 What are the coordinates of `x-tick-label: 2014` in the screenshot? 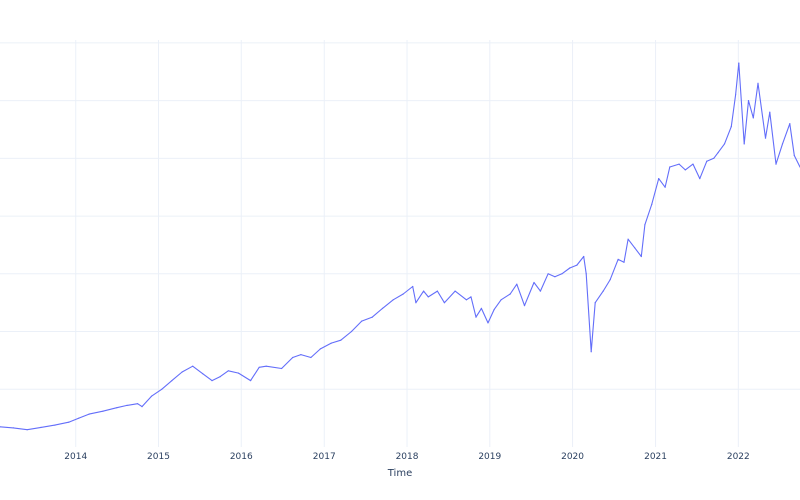 It's located at (75, 457).